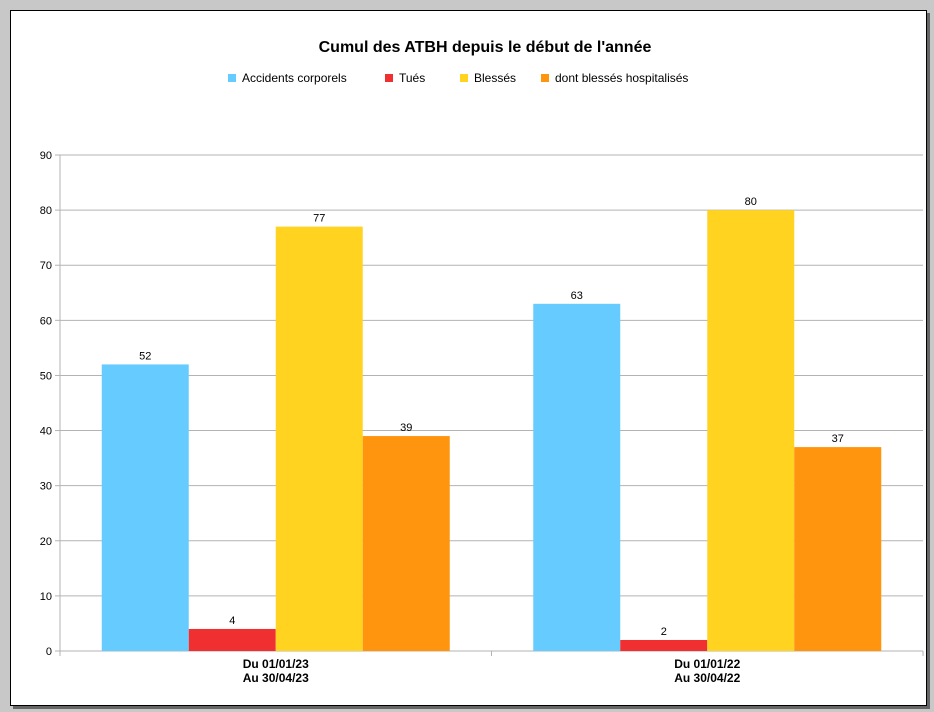  Describe the element at coordinates (406, 428) in the screenshot. I see `data-label-0-3: 39` at that location.